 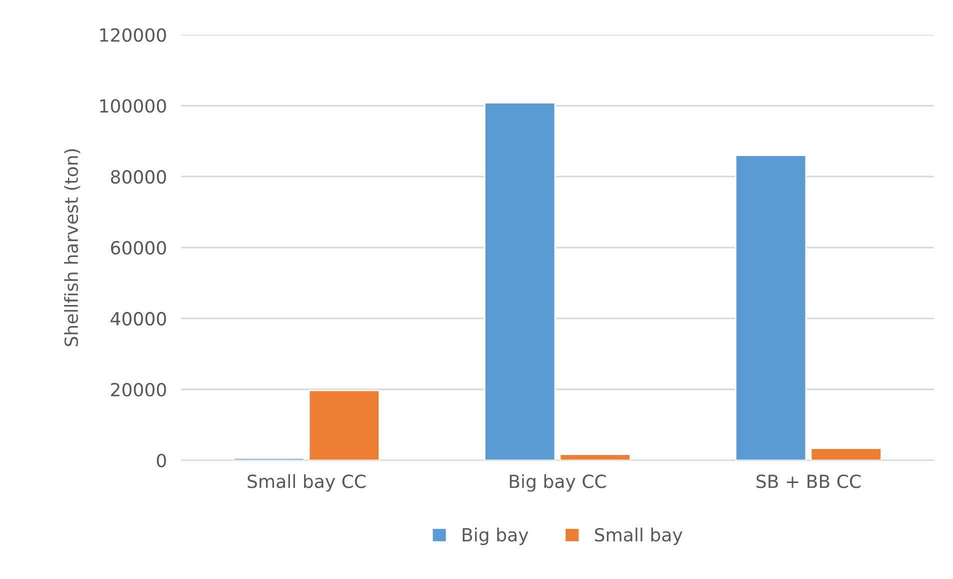 I want to click on y-tick-label: 0, so click(x=161, y=461).